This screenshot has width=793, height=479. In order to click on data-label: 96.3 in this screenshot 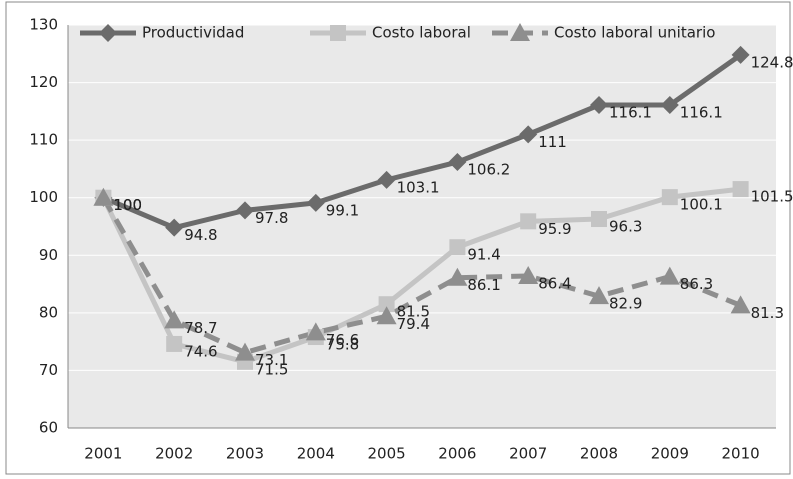, I will do `click(625, 227)`.